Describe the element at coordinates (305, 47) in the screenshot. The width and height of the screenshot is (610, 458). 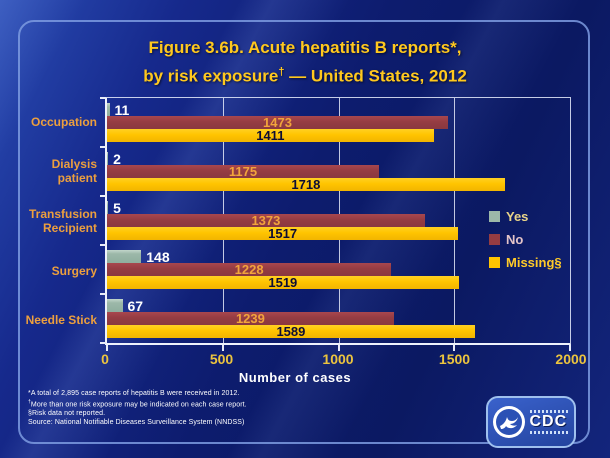
I see `chart-title-line1: Figure 3.6b. Acute hepatitis B reports*,` at that location.